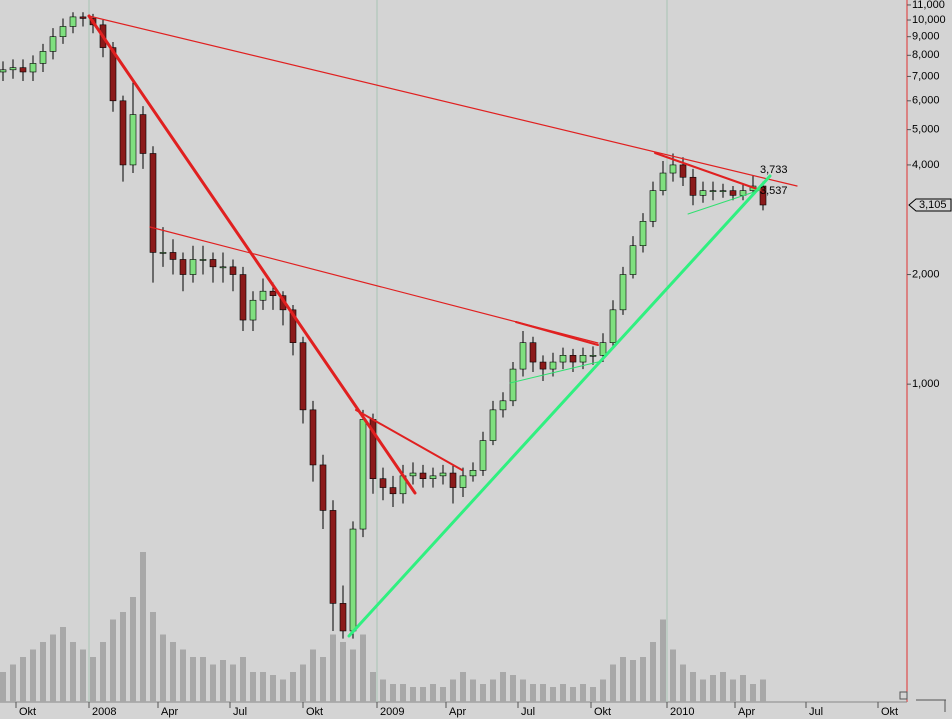 The height and width of the screenshot is (719, 952). What do you see at coordinates (933, 205) in the screenshot?
I see `last-price-label: 3,105` at bounding box center [933, 205].